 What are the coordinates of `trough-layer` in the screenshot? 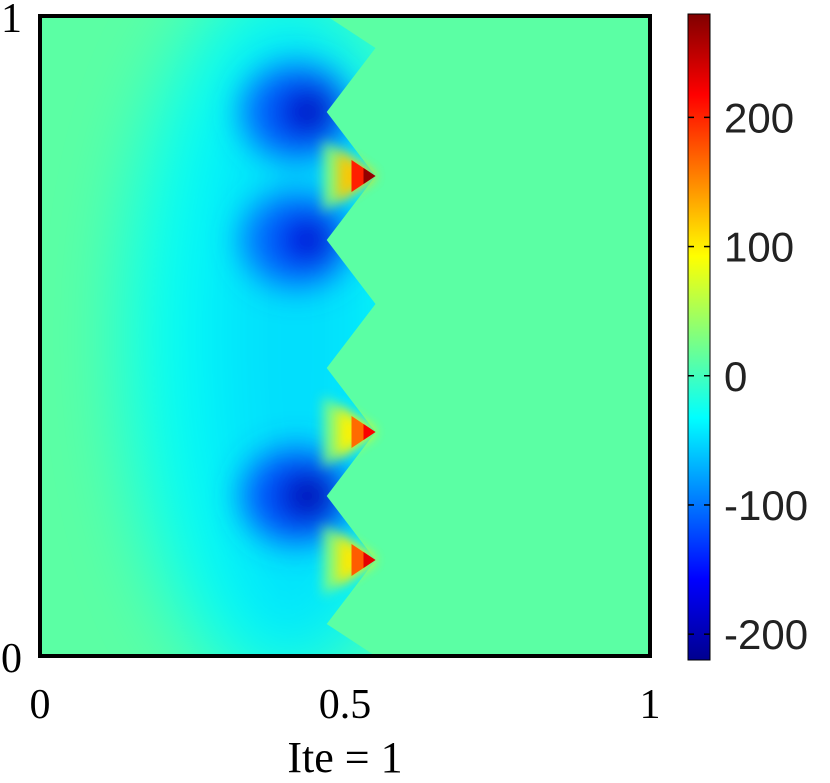 It's located at (296, 304).